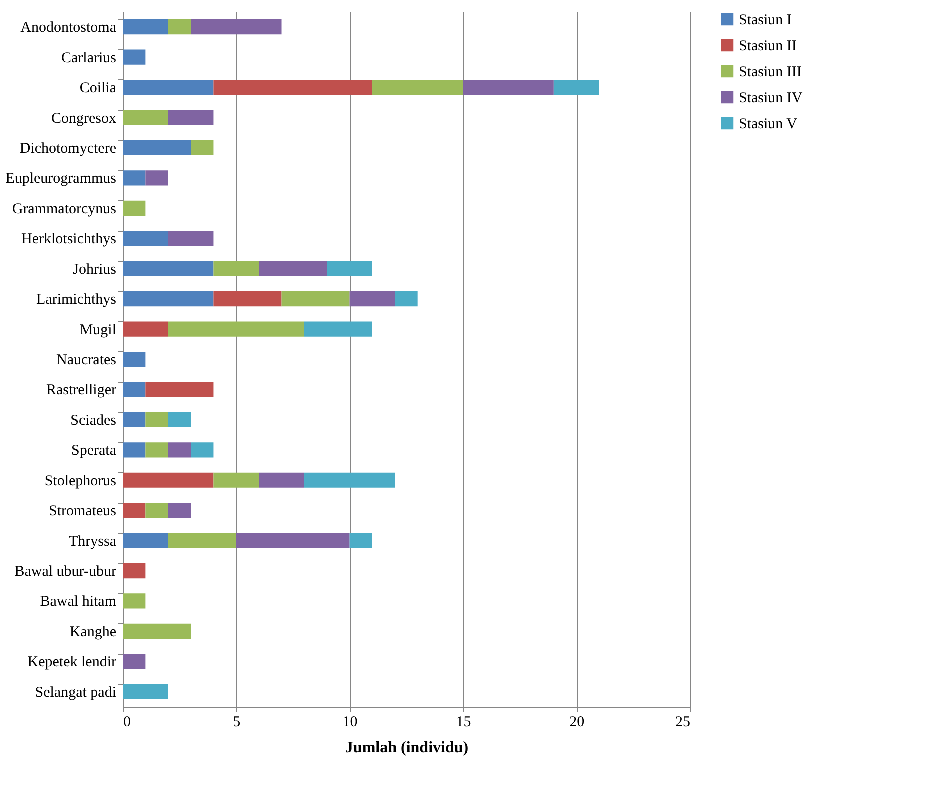 This screenshot has height=788, width=940. What do you see at coordinates (69, 240) in the screenshot?
I see `y-tick-label: Herklotsichthys` at bounding box center [69, 240].